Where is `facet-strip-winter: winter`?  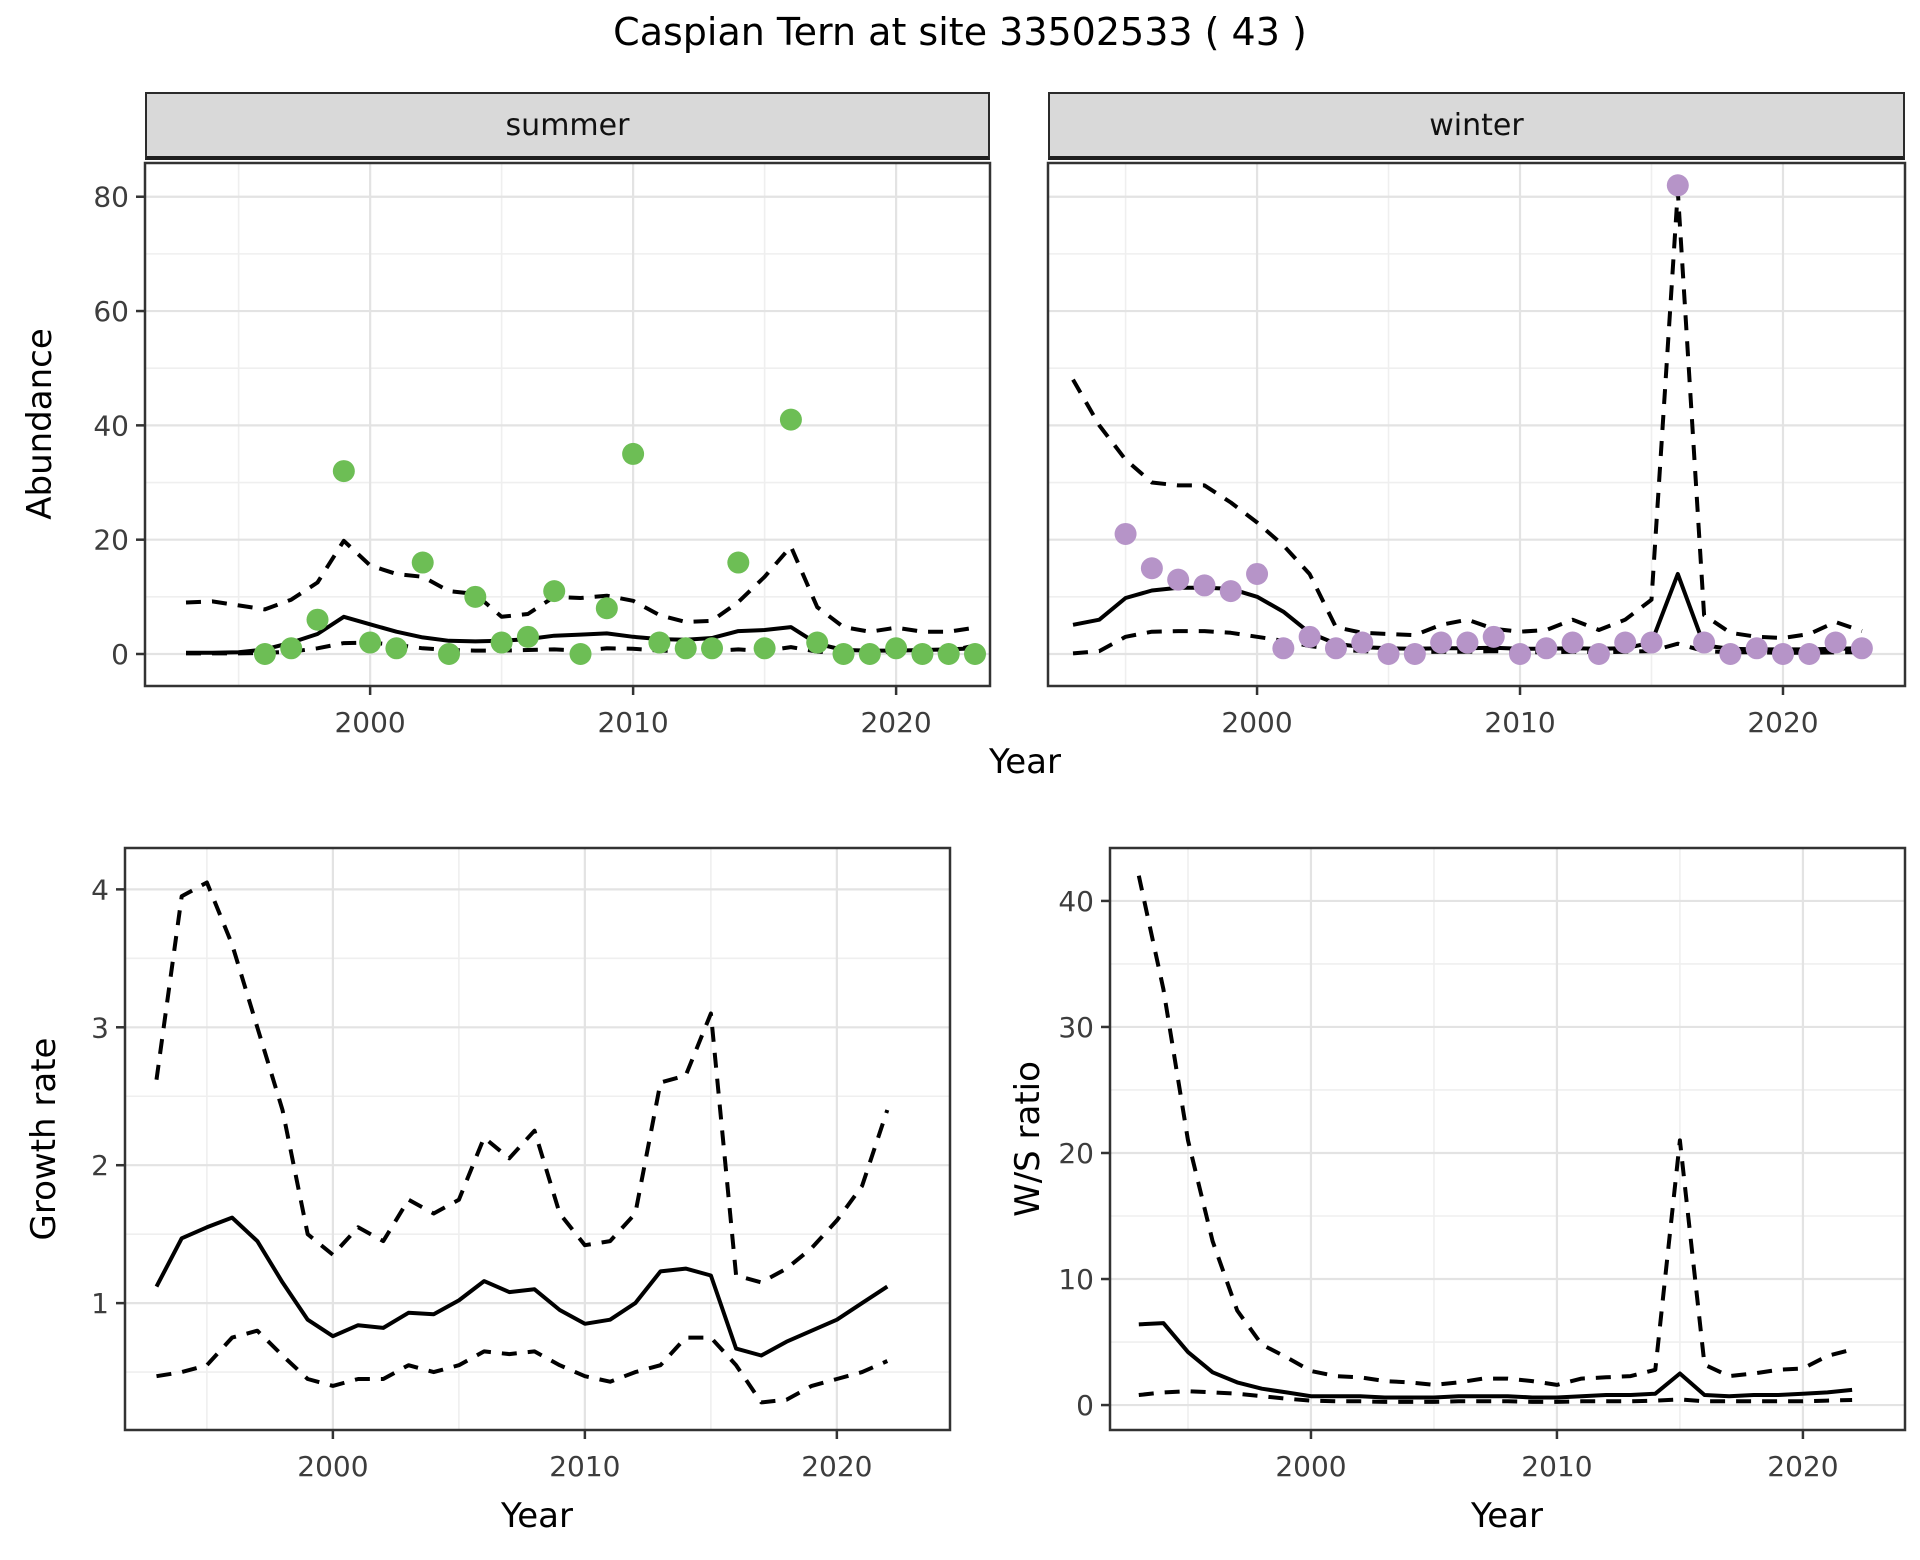 facet-strip-winter: winter is located at coordinates (1476, 126).